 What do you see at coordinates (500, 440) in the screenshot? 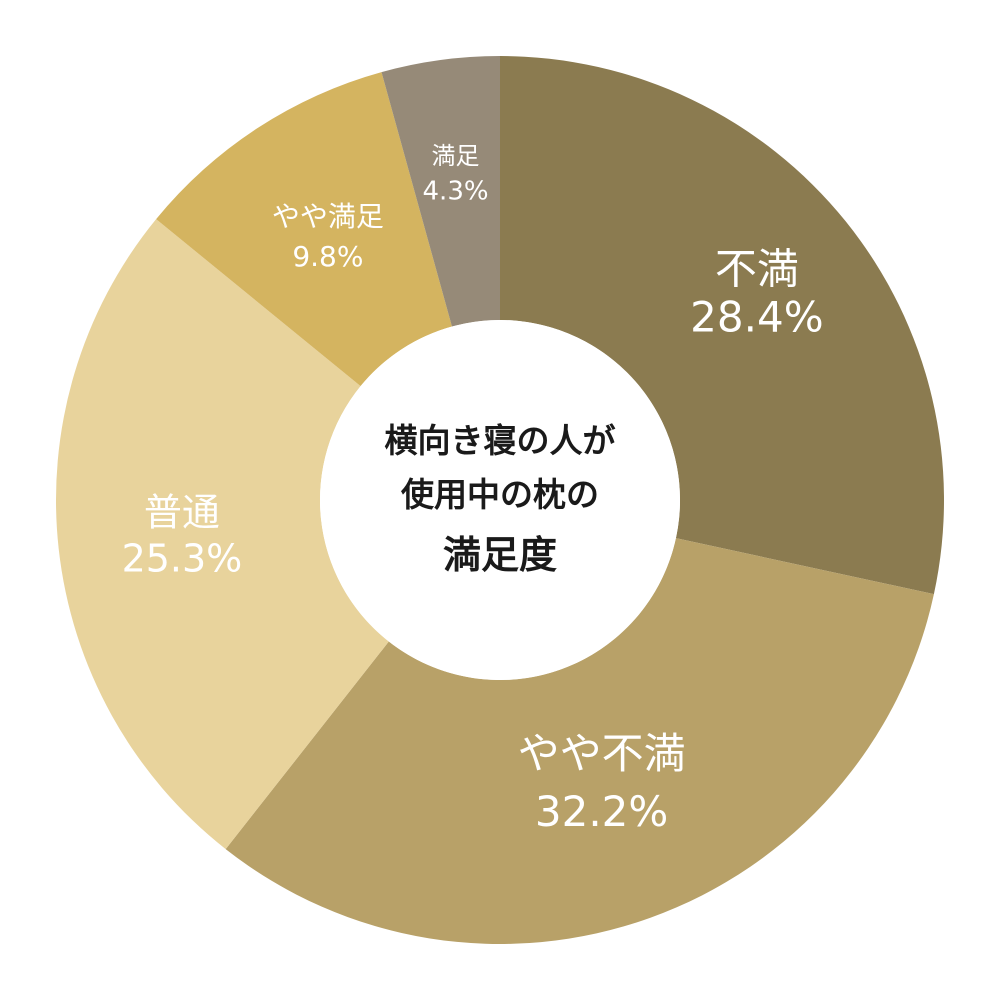
I see `center-title-line-1: 横向き寝の人が` at bounding box center [500, 440].